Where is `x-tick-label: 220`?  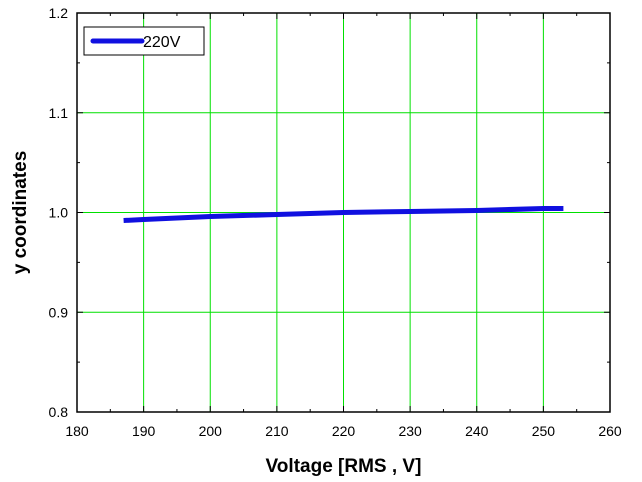 x-tick-label: 220 is located at coordinates (344, 431).